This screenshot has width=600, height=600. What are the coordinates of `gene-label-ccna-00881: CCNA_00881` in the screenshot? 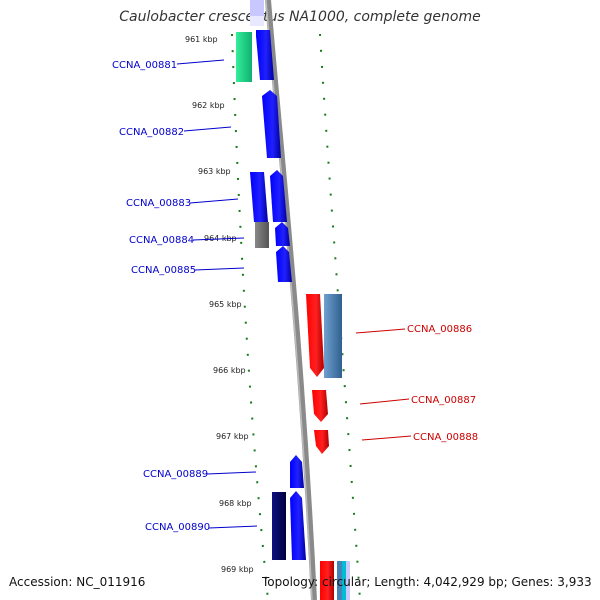 It's located at (144, 65).